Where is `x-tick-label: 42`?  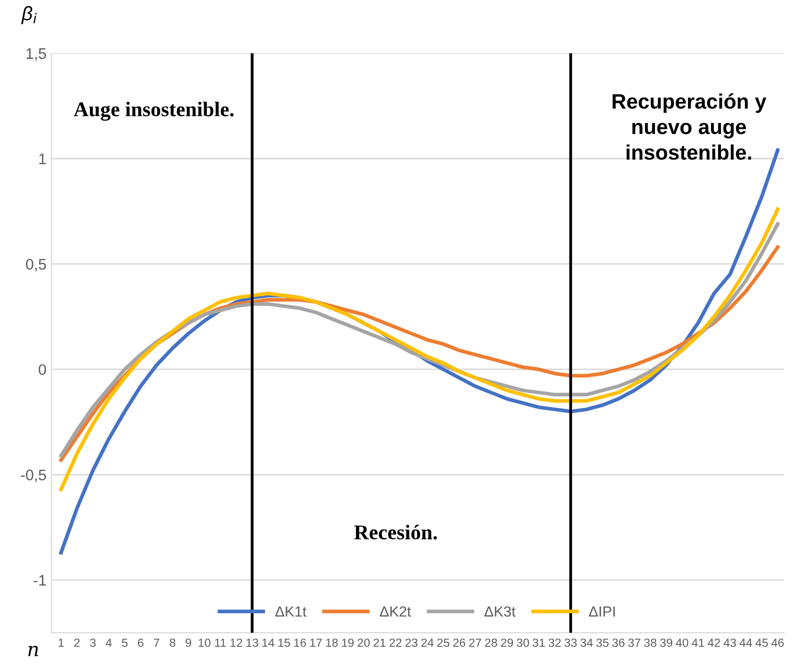 x-tick-label: 42 is located at coordinates (714, 642).